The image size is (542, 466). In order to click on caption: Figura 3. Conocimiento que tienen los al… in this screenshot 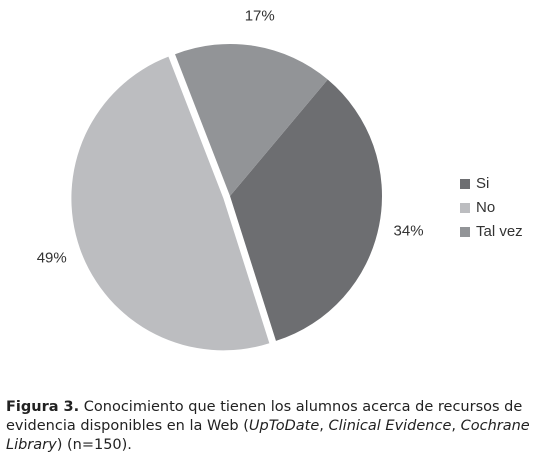, I will do `click(274, 426)`.